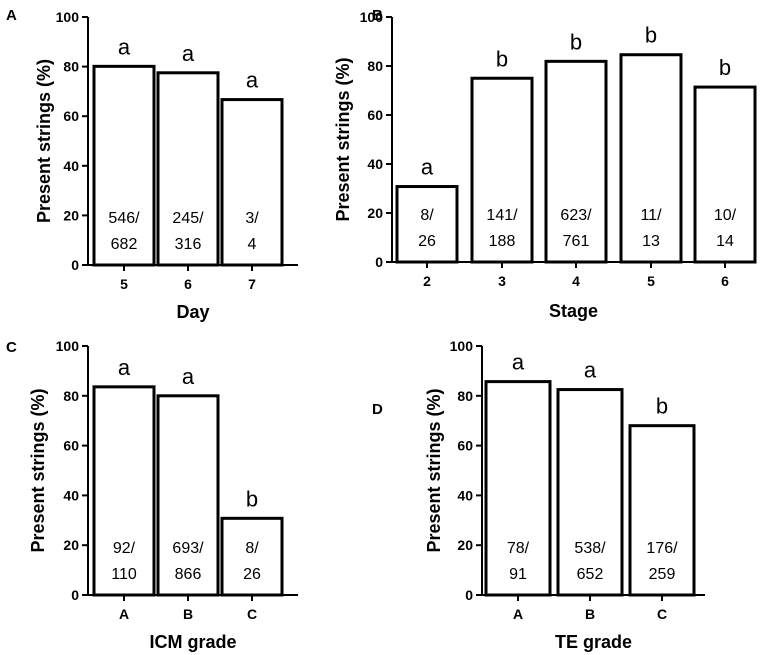 This screenshot has width=765, height=655. Describe the element at coordinates (502, 281) in the screenshot. I see `panel-b-x-tick-label: 3` at that location.